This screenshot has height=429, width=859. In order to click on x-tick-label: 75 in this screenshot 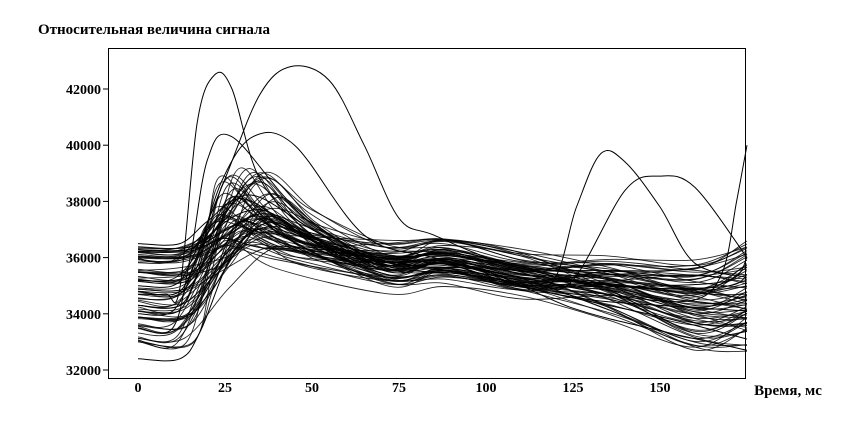, I will do `click(399, 388)`.